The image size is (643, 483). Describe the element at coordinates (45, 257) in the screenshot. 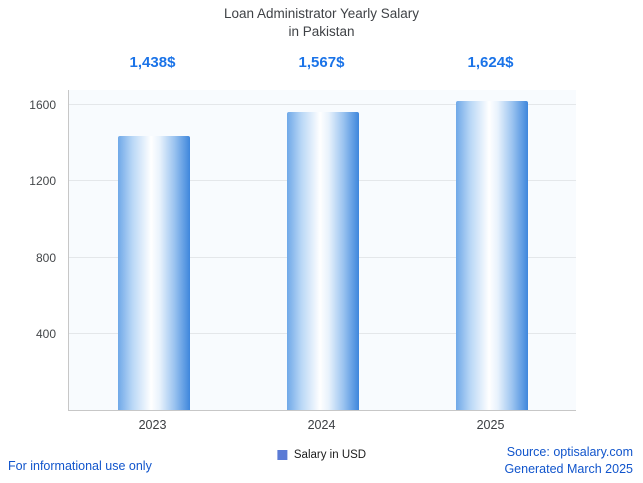

I see `y-axis-tick-label: 800` at that location.